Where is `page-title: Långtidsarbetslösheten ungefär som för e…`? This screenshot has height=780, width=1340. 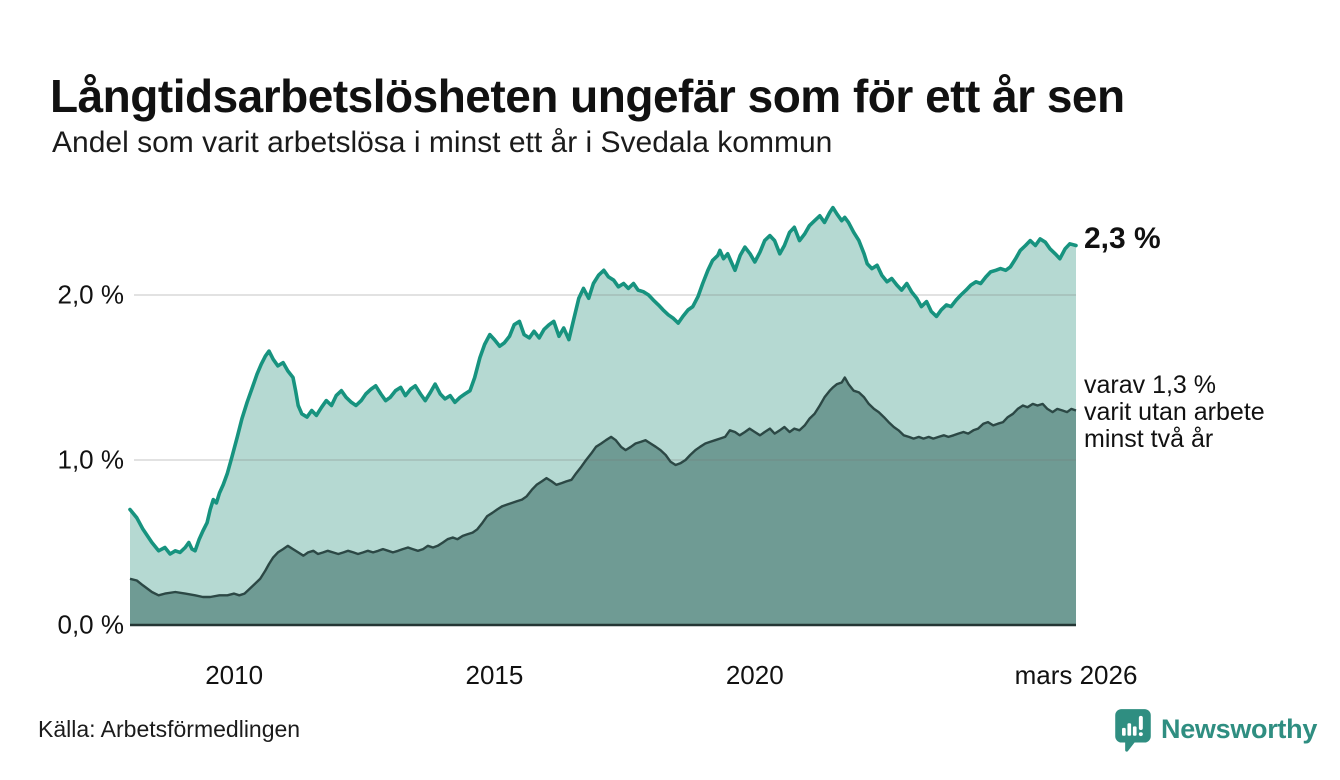 page-title: Långtidsarbetslösheten ungefär som för e… is located at coordinates (587, 95).